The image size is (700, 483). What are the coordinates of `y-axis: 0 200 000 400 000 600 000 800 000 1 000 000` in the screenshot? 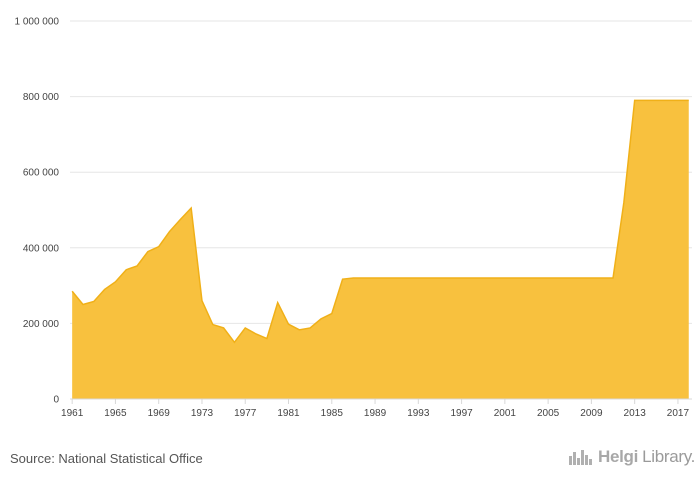 It's located at (37, 211).